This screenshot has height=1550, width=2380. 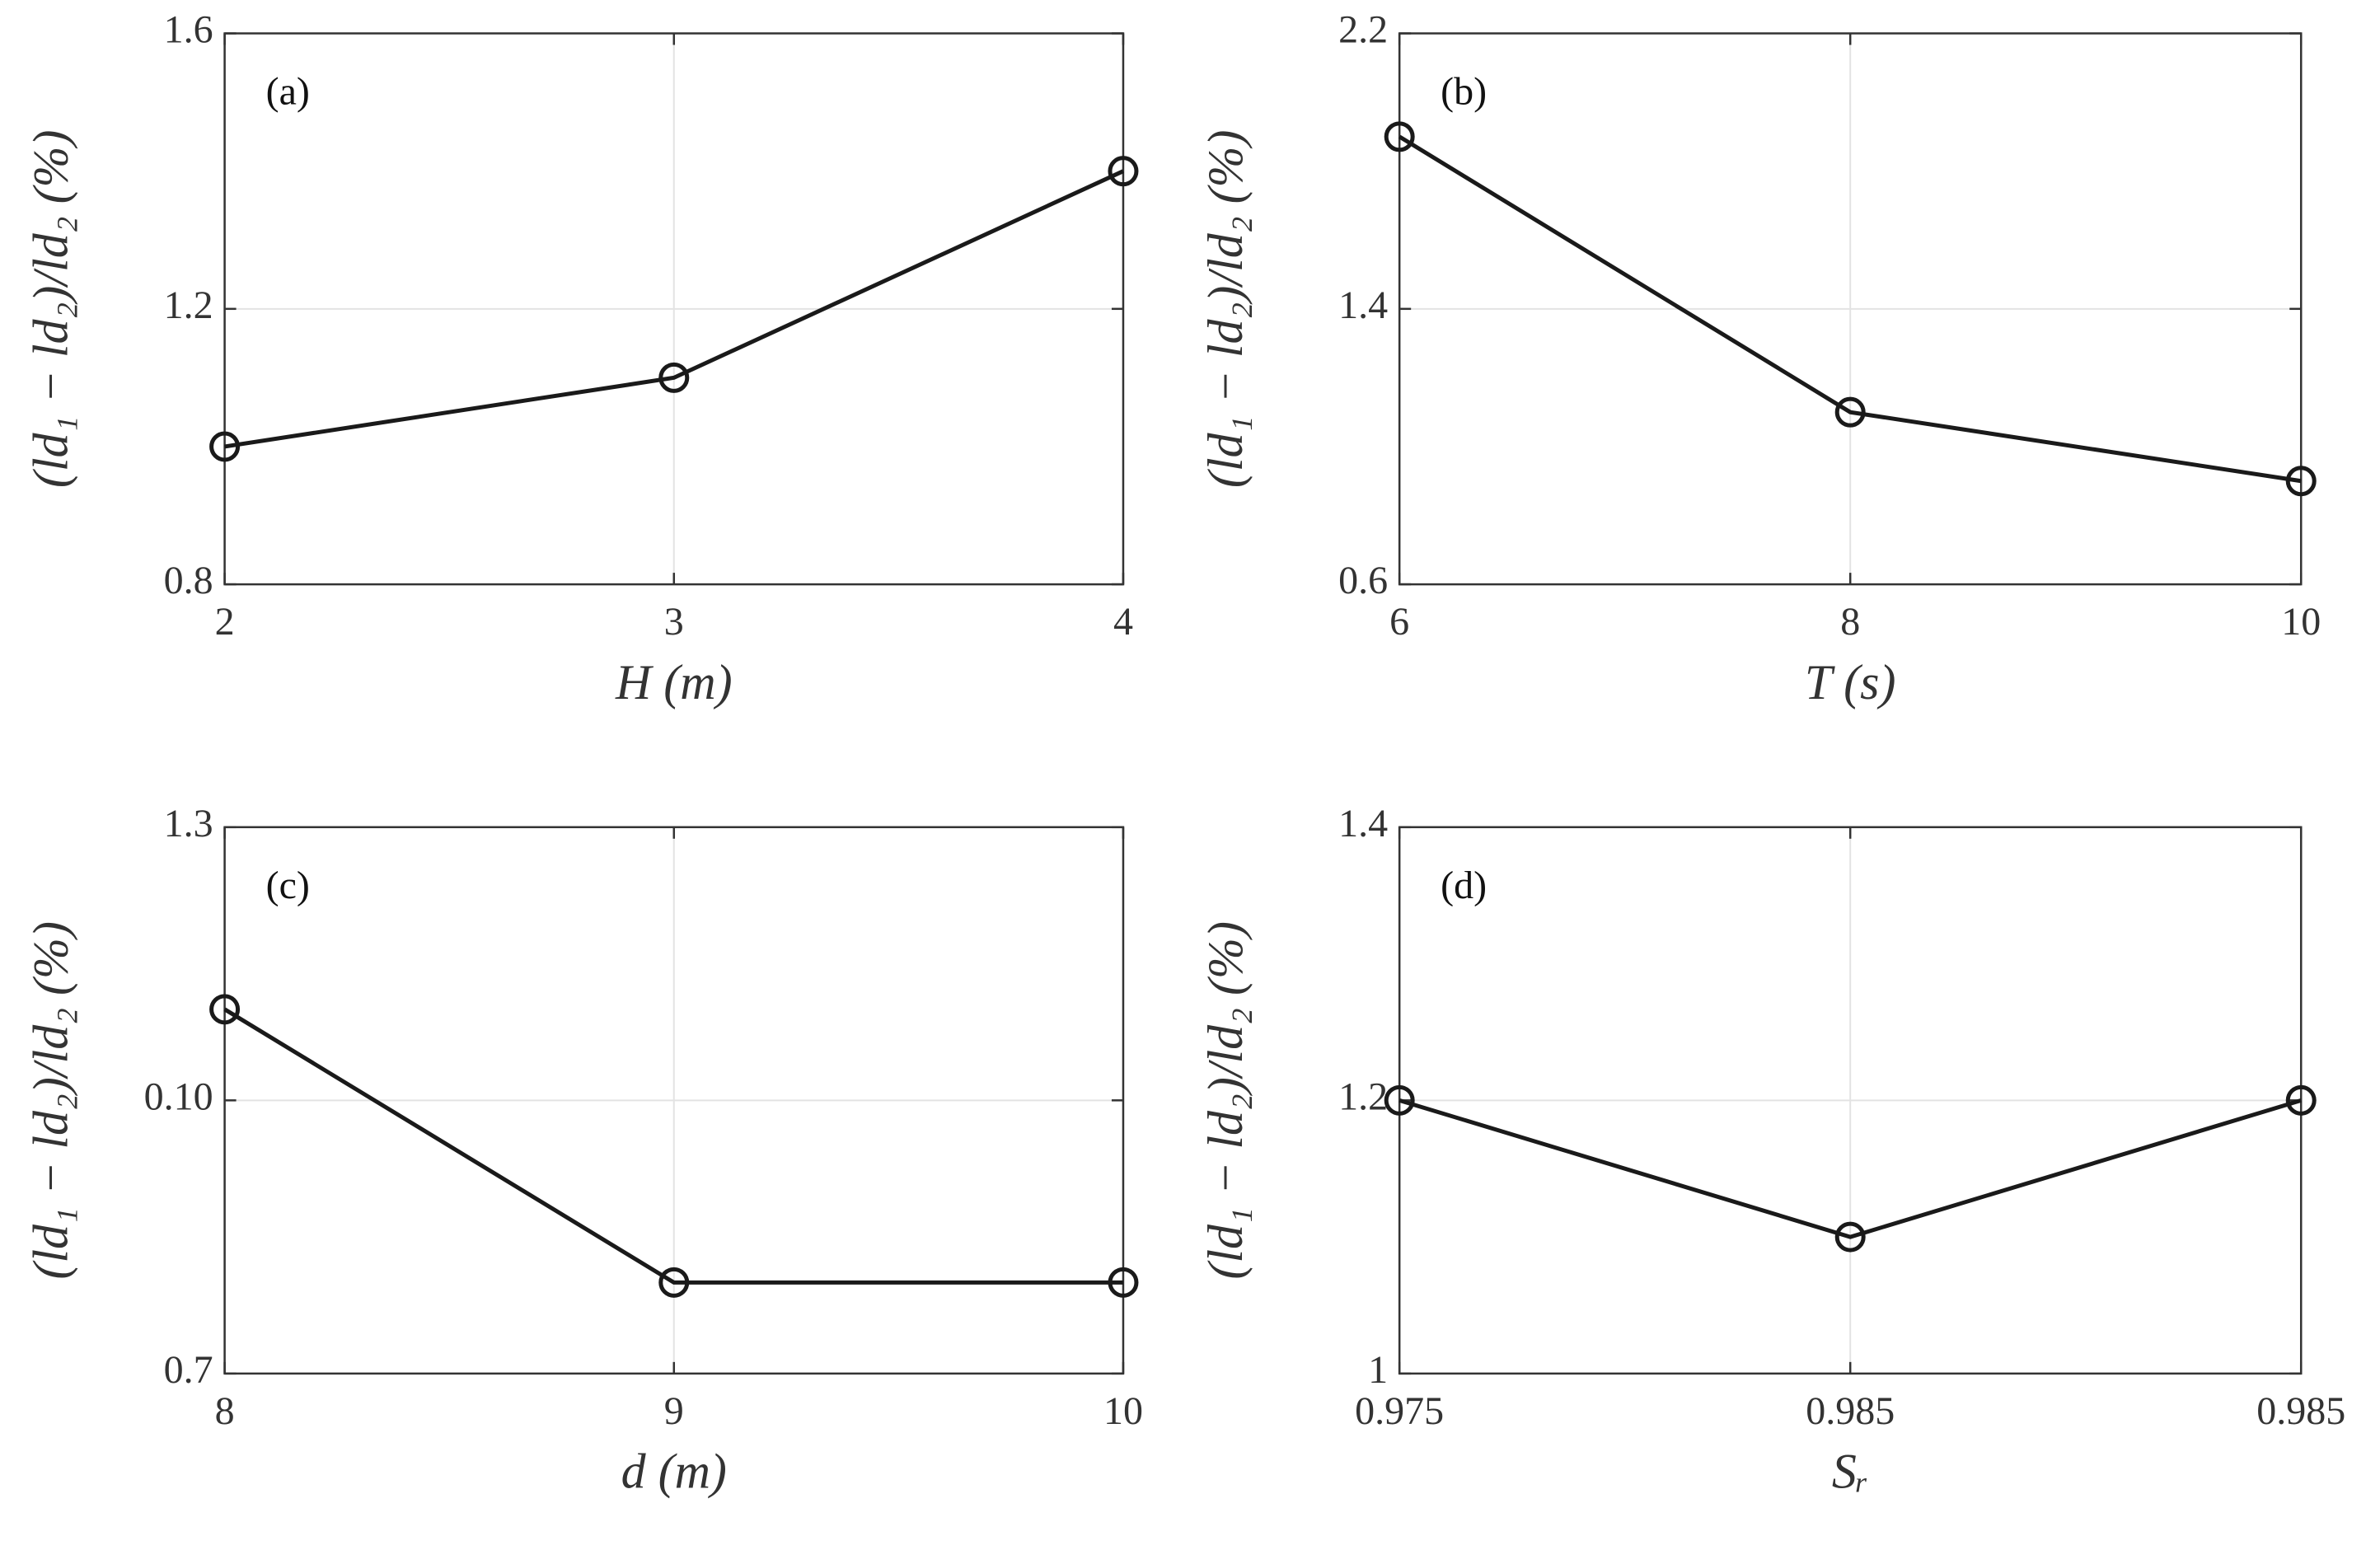 What do you see at coordinates (1464, 92) in the screenshot?
I see `panel-label: (b)` at bounding box center [1464, 92].